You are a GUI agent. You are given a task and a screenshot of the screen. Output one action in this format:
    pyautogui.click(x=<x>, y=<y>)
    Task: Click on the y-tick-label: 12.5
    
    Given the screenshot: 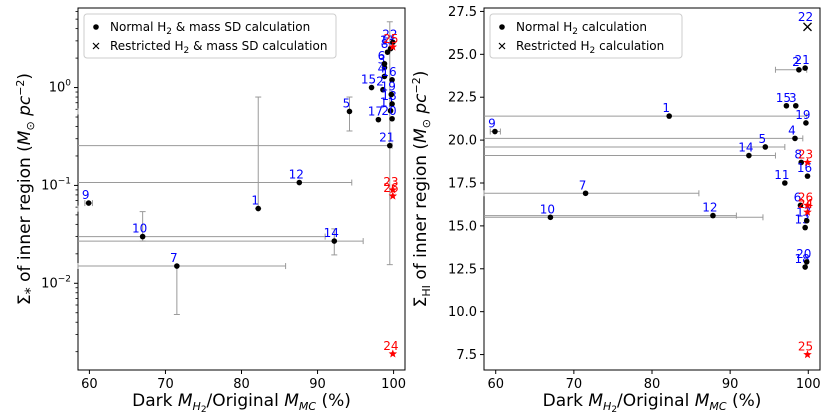 What is the action you would take?
    pyautogui.click(x=462, y=269)
    